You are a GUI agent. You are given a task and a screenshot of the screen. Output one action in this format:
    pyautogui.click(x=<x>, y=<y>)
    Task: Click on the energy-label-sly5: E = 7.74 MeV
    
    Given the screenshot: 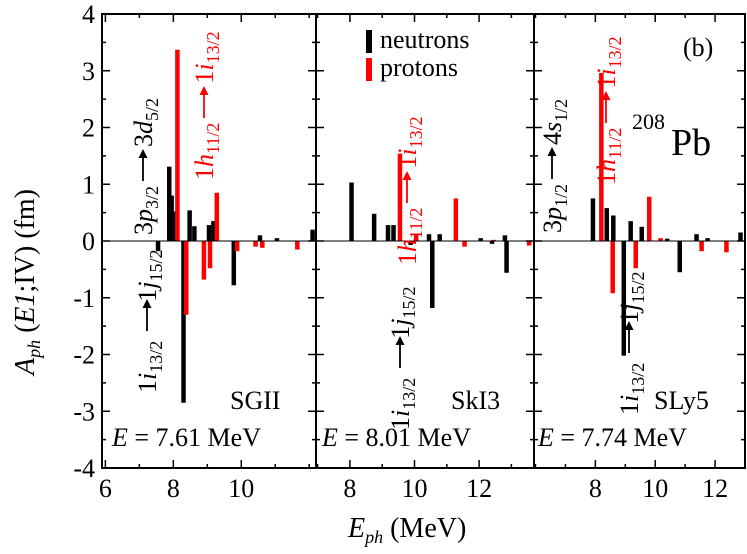 What is the action you would take?
    pyautogui.click(x=612, y=437)
    